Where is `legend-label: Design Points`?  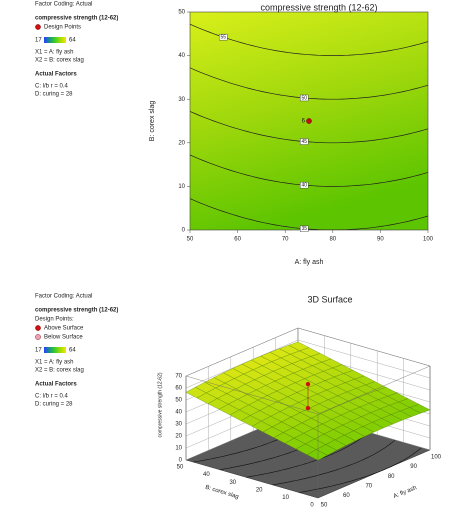 legend-label: Design Points is located at coordinates (62, 28).